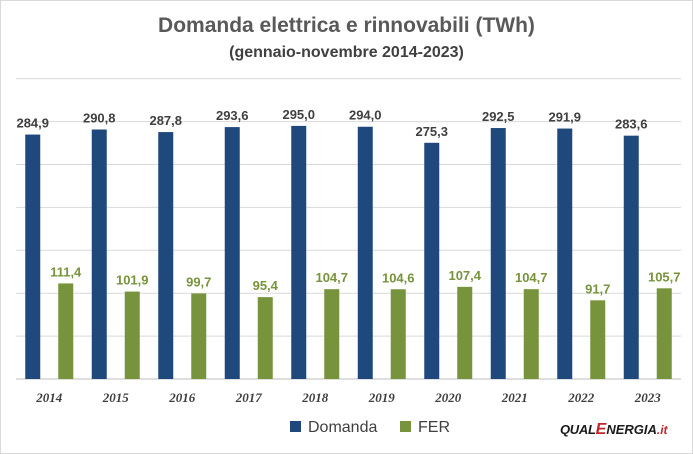 The image size is (693, 454). I want to click on legend-label-domanda: Domanda, so click(343, 427).